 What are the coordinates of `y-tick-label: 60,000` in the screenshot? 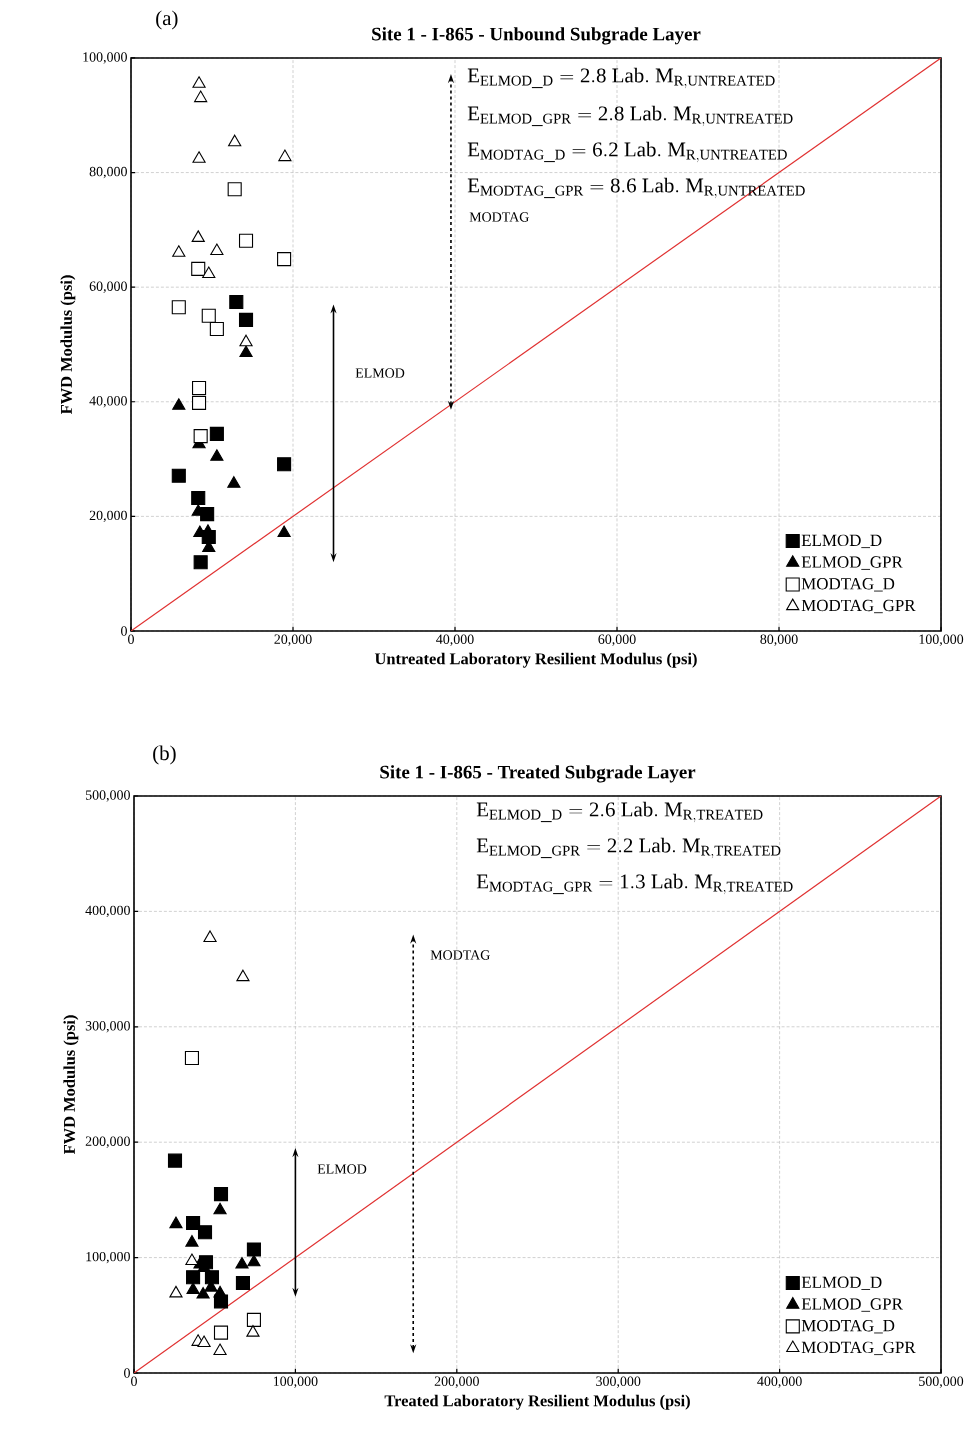 It's located at (108, 287).